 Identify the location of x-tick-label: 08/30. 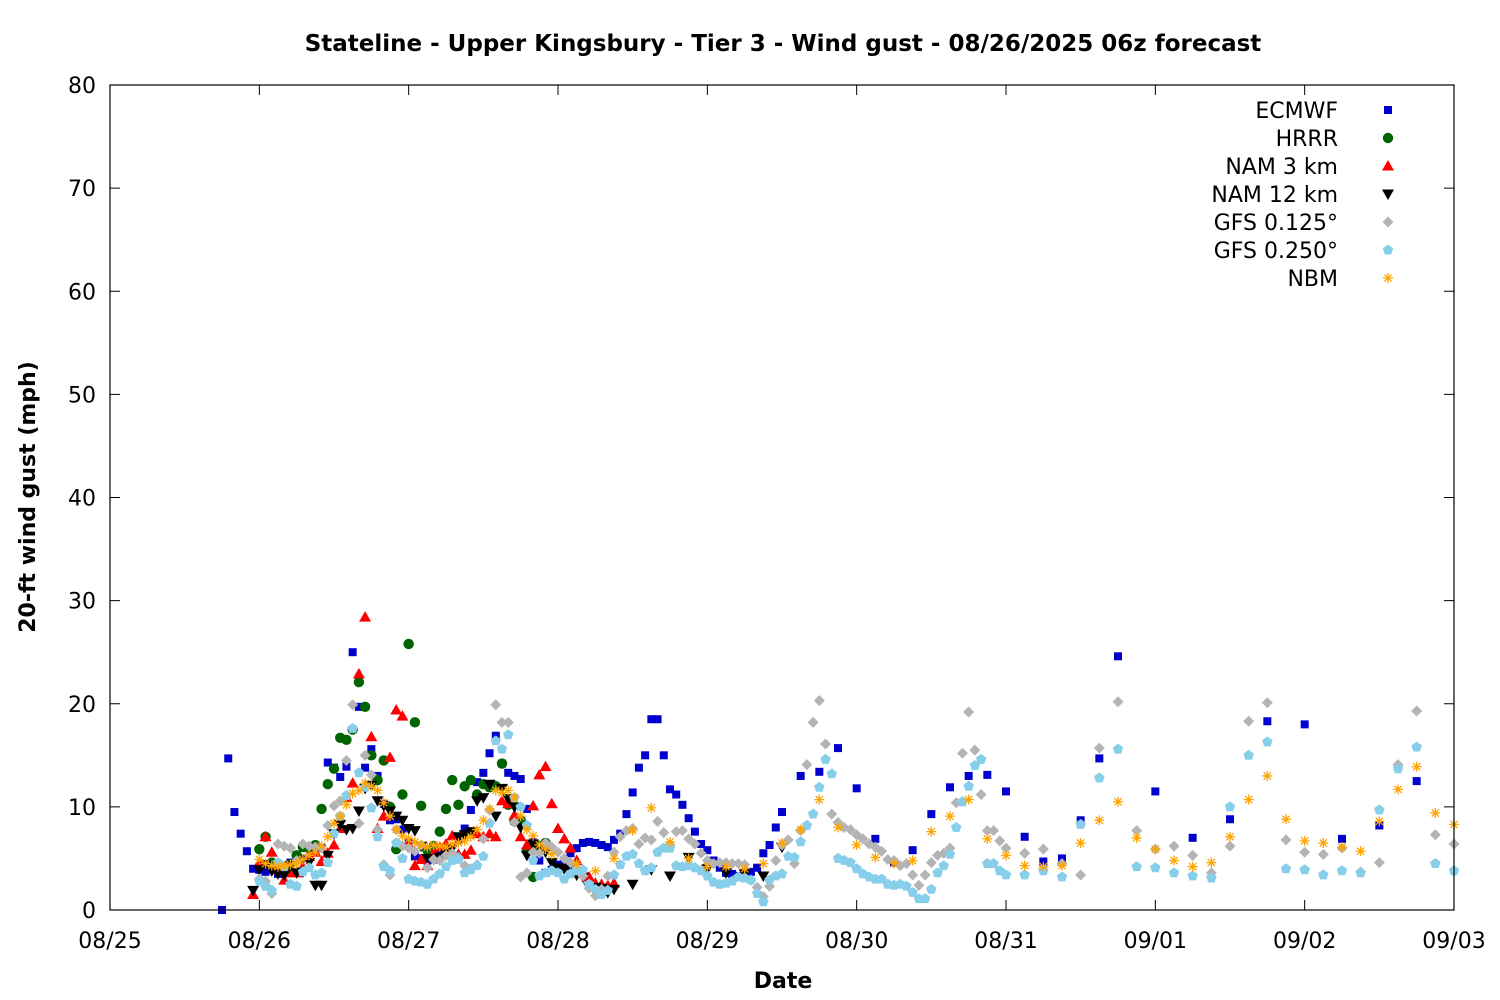
(856, 941).